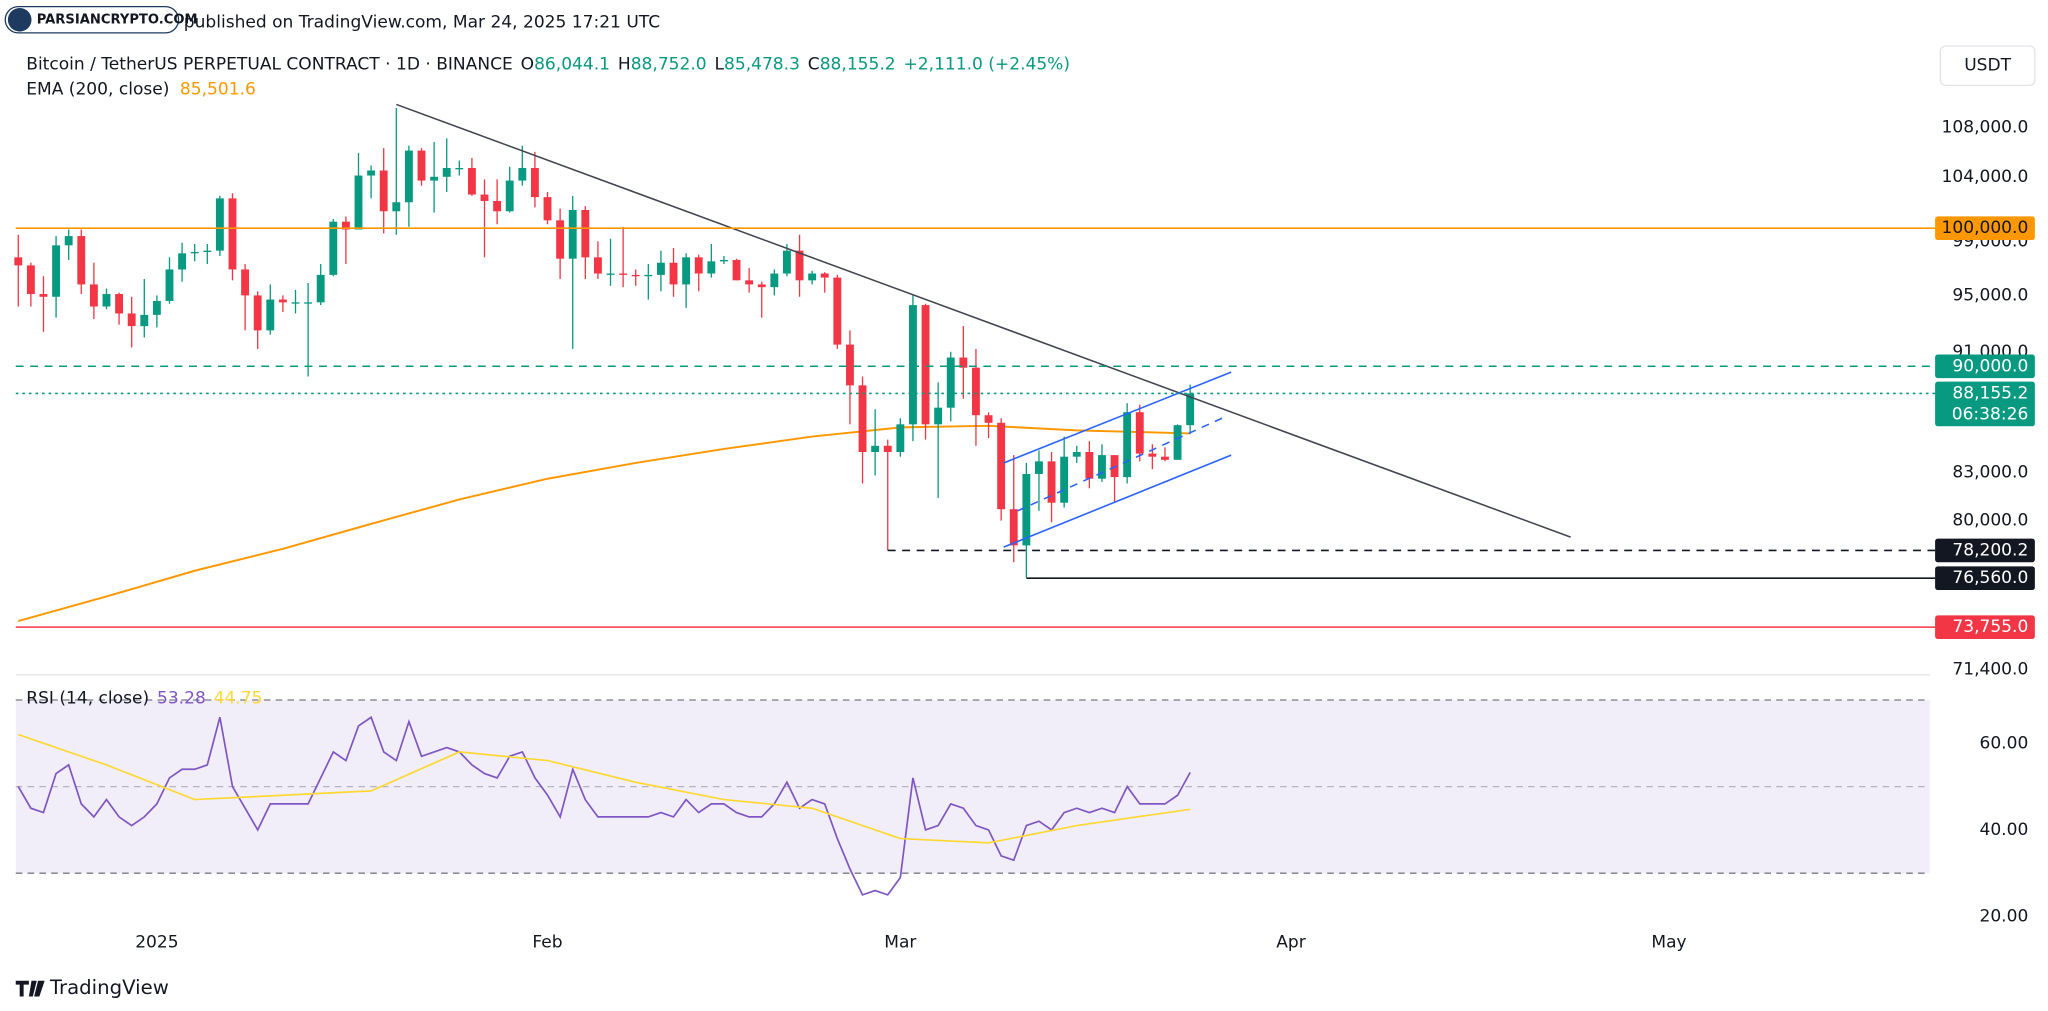  I want to click on y-tick-label: 20.00, so click(2003, 917).